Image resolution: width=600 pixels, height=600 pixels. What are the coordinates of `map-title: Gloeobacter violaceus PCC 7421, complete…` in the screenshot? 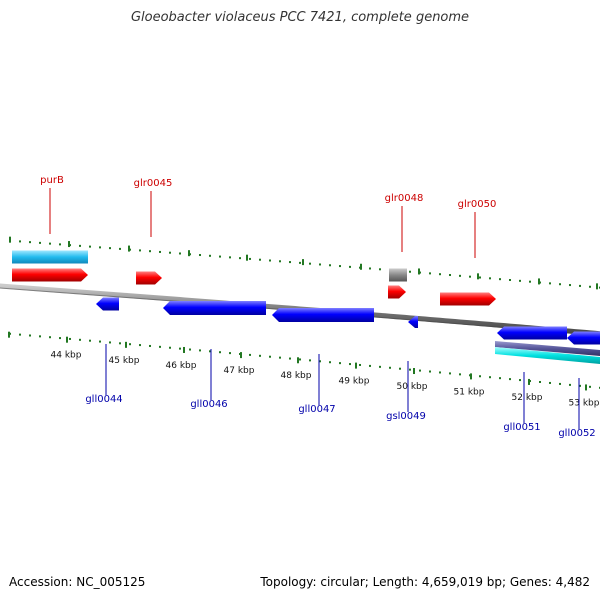 It's located at (300, 17).